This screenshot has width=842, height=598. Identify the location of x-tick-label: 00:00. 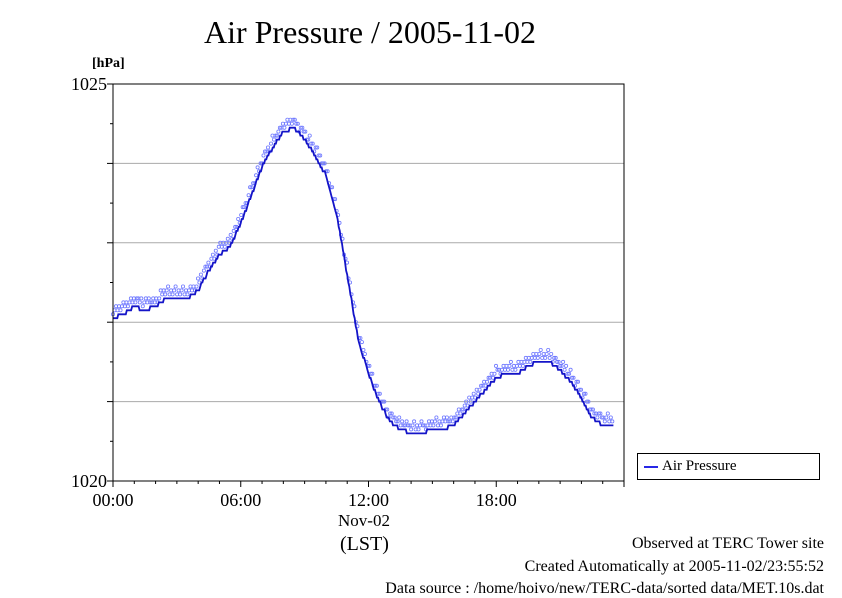
(112, 500).